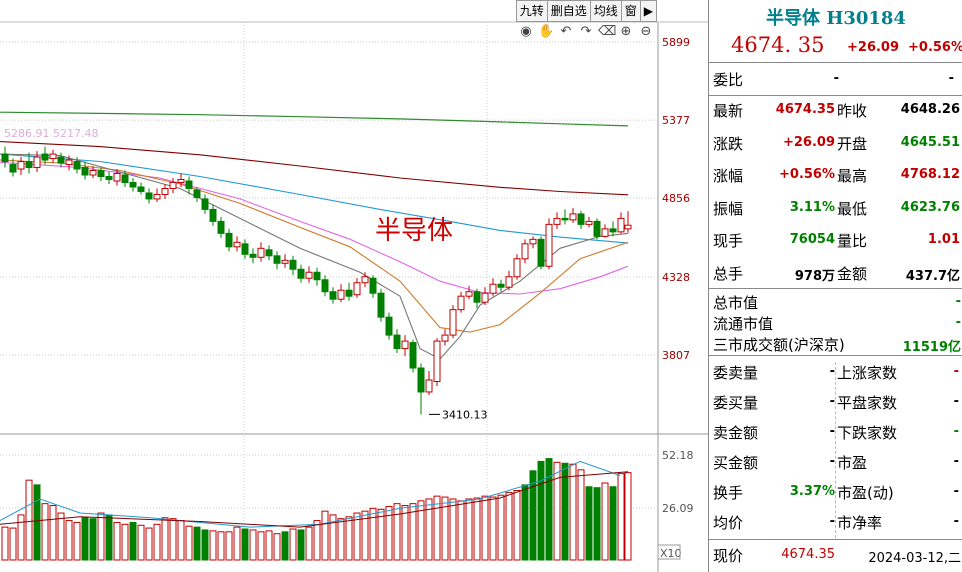  I want to click on chart-toolbar: 九转 删自选 均线 窗 ▶, so click(586, 11).